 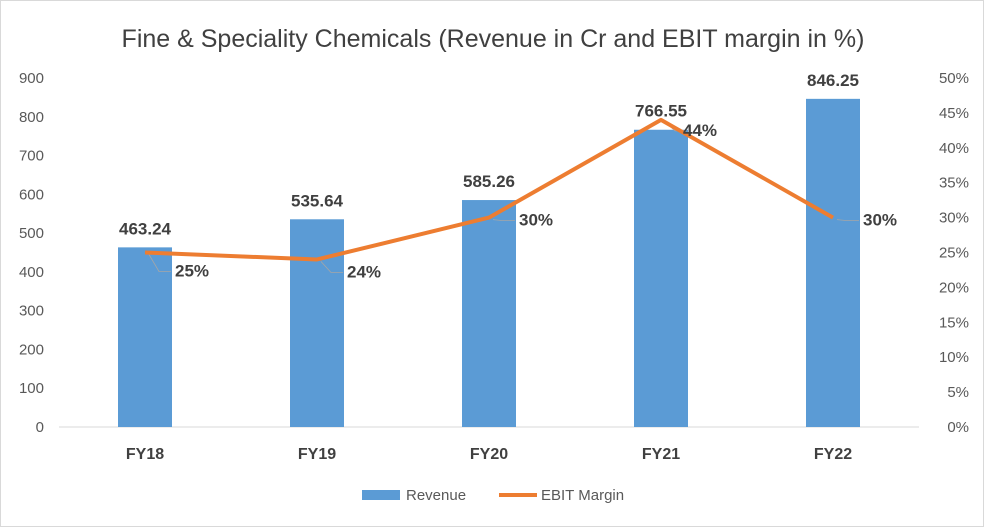 What do you see at coordinates (40, 427) in the screenshot?
I see `left-axis-tick-label: 0` at bounding box center [40, 427].